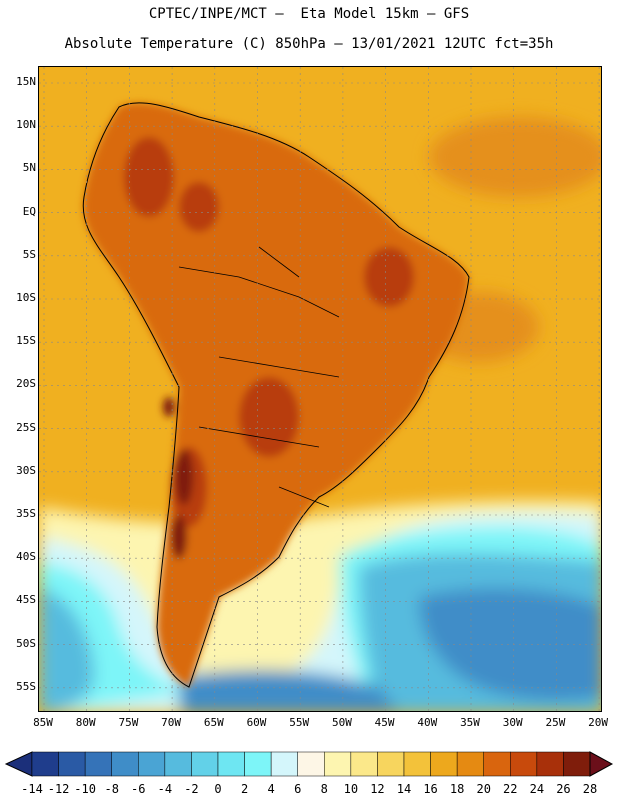 Image resolution: width=618 pixels, height=800 pixels. I want to click on colorbar-tick-label: -6, so click(138, 789).